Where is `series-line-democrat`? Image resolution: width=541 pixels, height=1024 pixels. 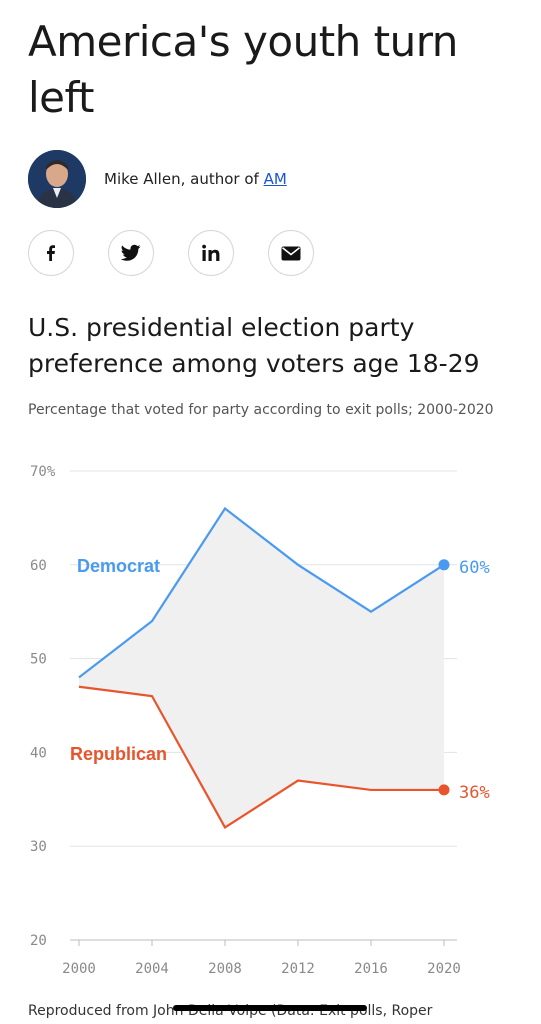 series-line-democrat is located at coordinates (261, 592).